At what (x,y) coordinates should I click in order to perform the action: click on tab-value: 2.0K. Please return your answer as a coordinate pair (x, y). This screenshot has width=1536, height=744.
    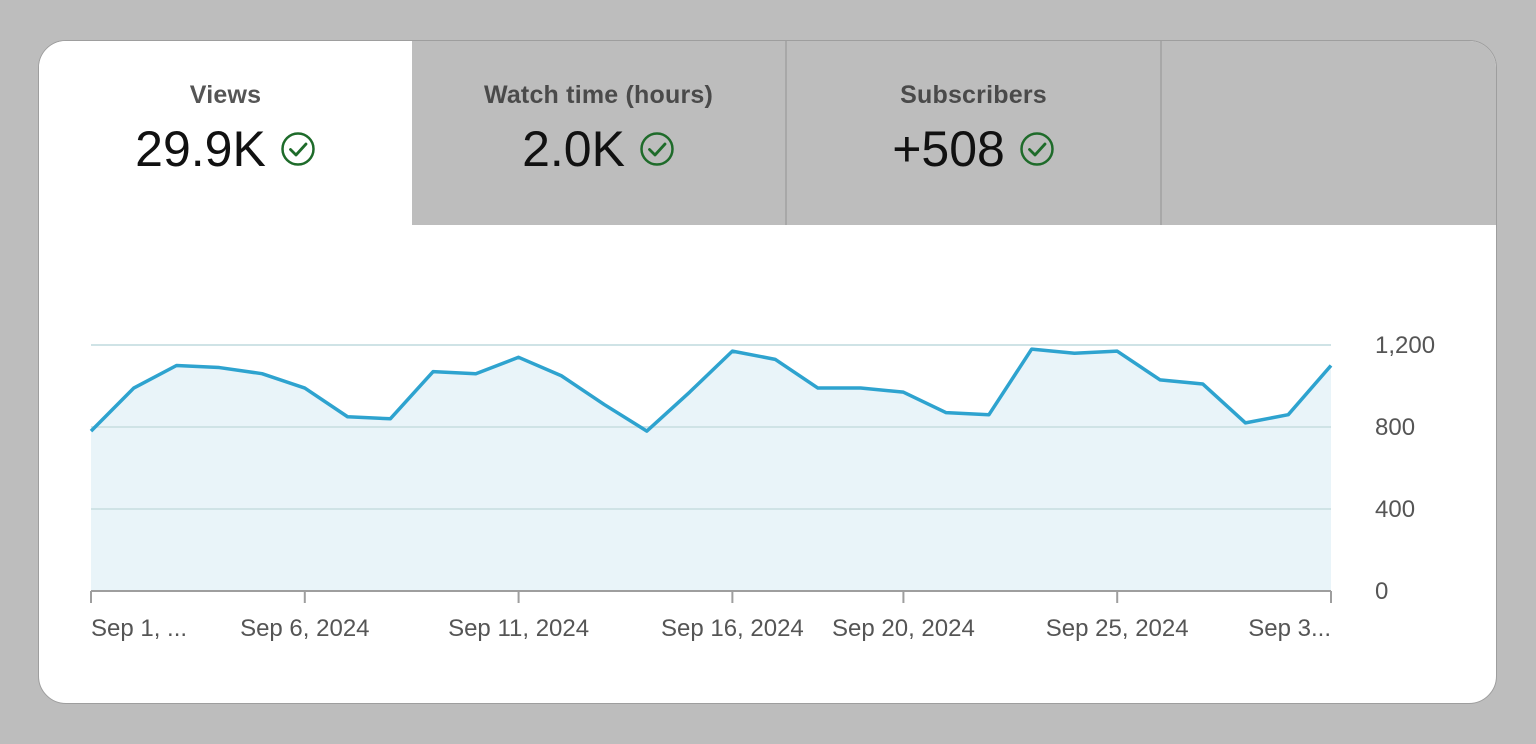
    Looking at the image, I should click on (573, 149).